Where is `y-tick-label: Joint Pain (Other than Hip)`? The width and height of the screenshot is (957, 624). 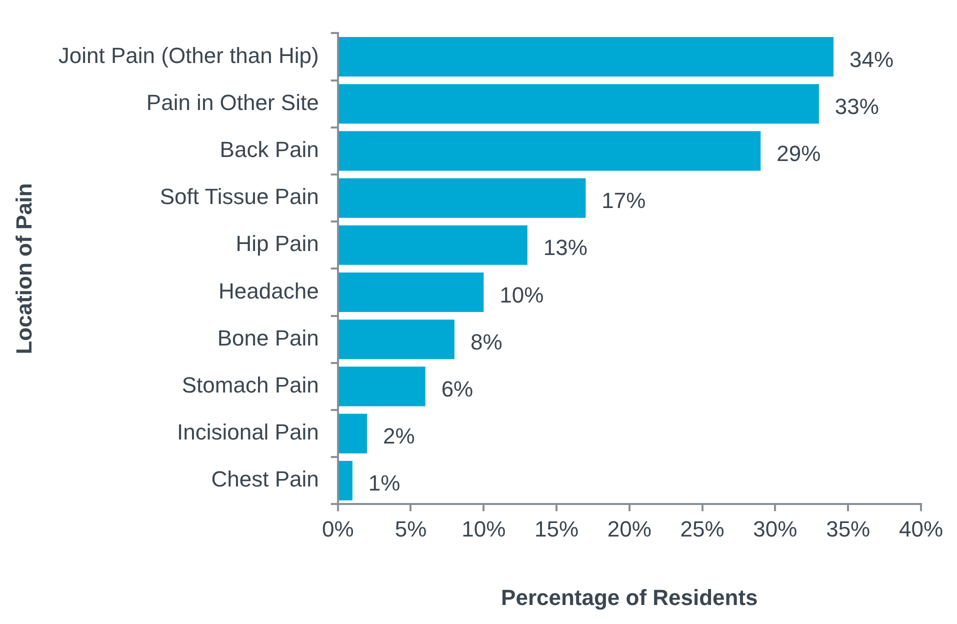
y-tick-label: Joint Pain (Other than Hip) is located at coordinates (188, 55).